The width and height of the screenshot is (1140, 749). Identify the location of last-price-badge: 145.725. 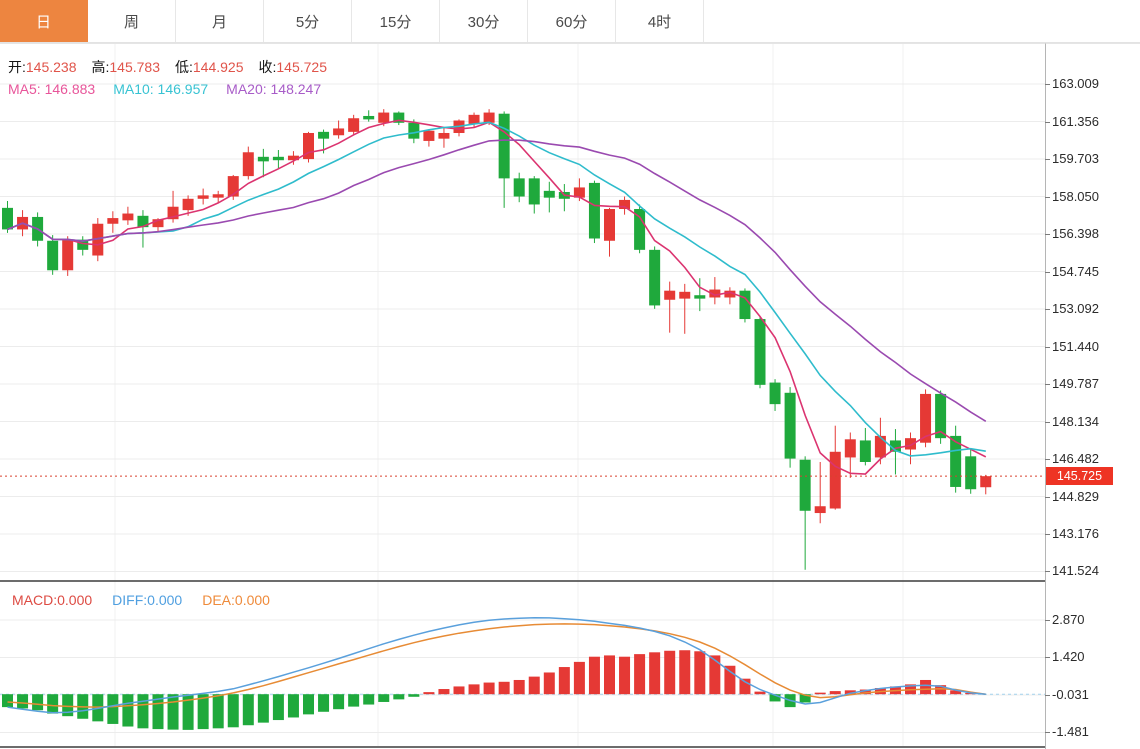
(1079, 476).